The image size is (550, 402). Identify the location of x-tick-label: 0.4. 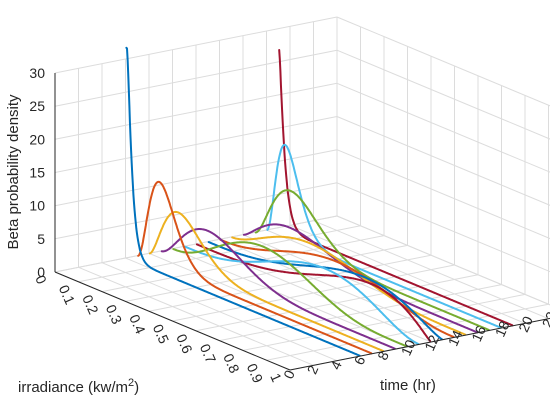
(137, 324).